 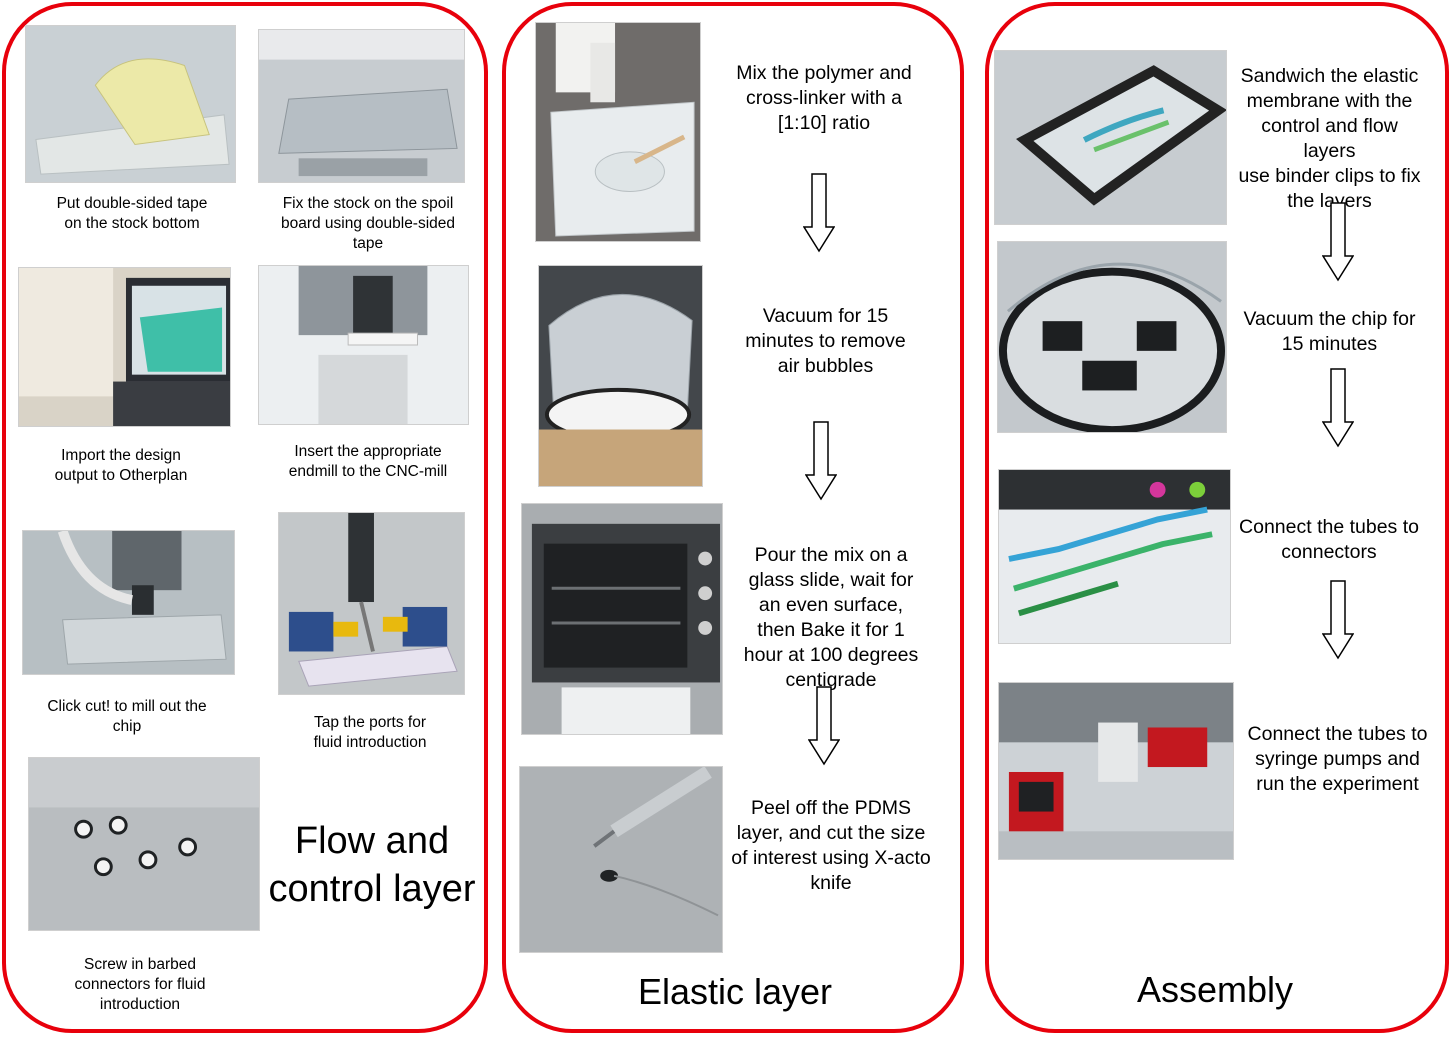 What do you see at coordinates (1112, 337) in the screenshot?
I see `chip-vacuum-photo` at bounding box center [1112, 337].